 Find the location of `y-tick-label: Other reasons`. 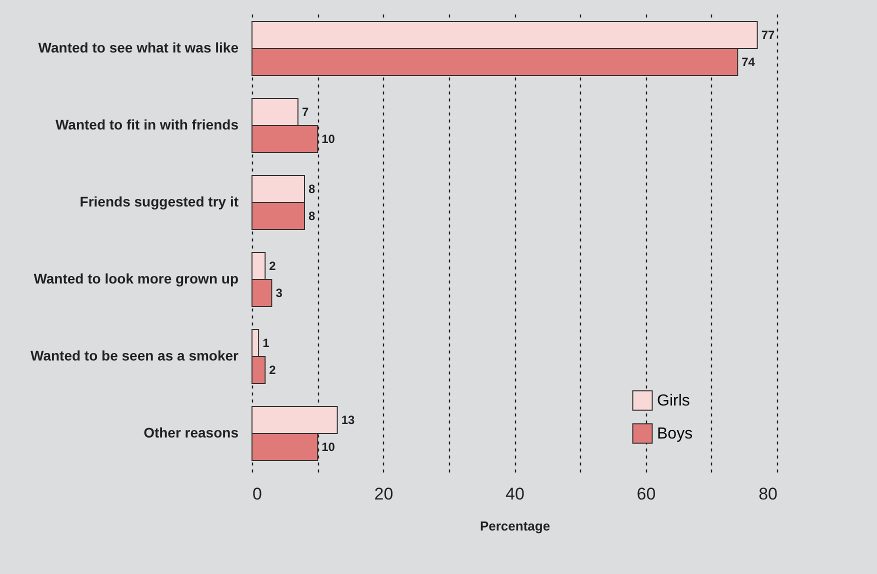

y-tick-label: Other reasons is located at coordinates (191, 432).